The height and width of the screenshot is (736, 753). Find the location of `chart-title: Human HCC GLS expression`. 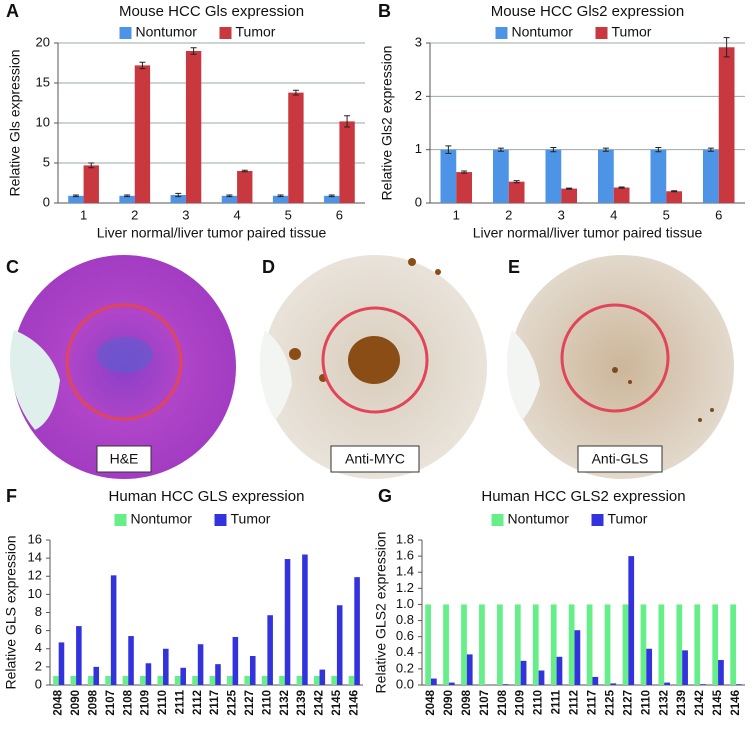

chart-title: Human HCC GLS expression is located at coordinates (207, 496).